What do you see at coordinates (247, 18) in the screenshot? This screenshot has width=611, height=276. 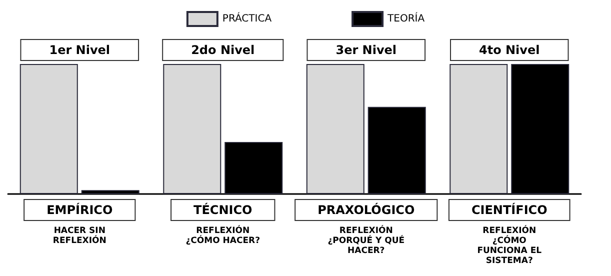 I see `legend-label: PRÁCTICA` at bounding box center [247, 18].